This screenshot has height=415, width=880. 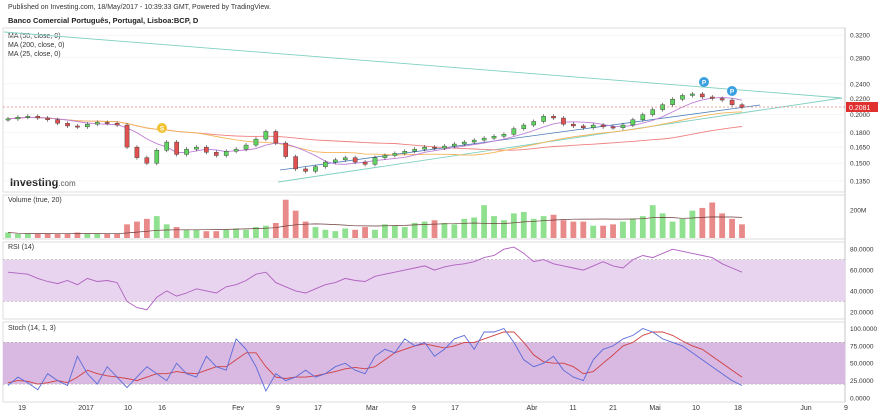 I want to click on ma25-line, so click(x=375, y=133).